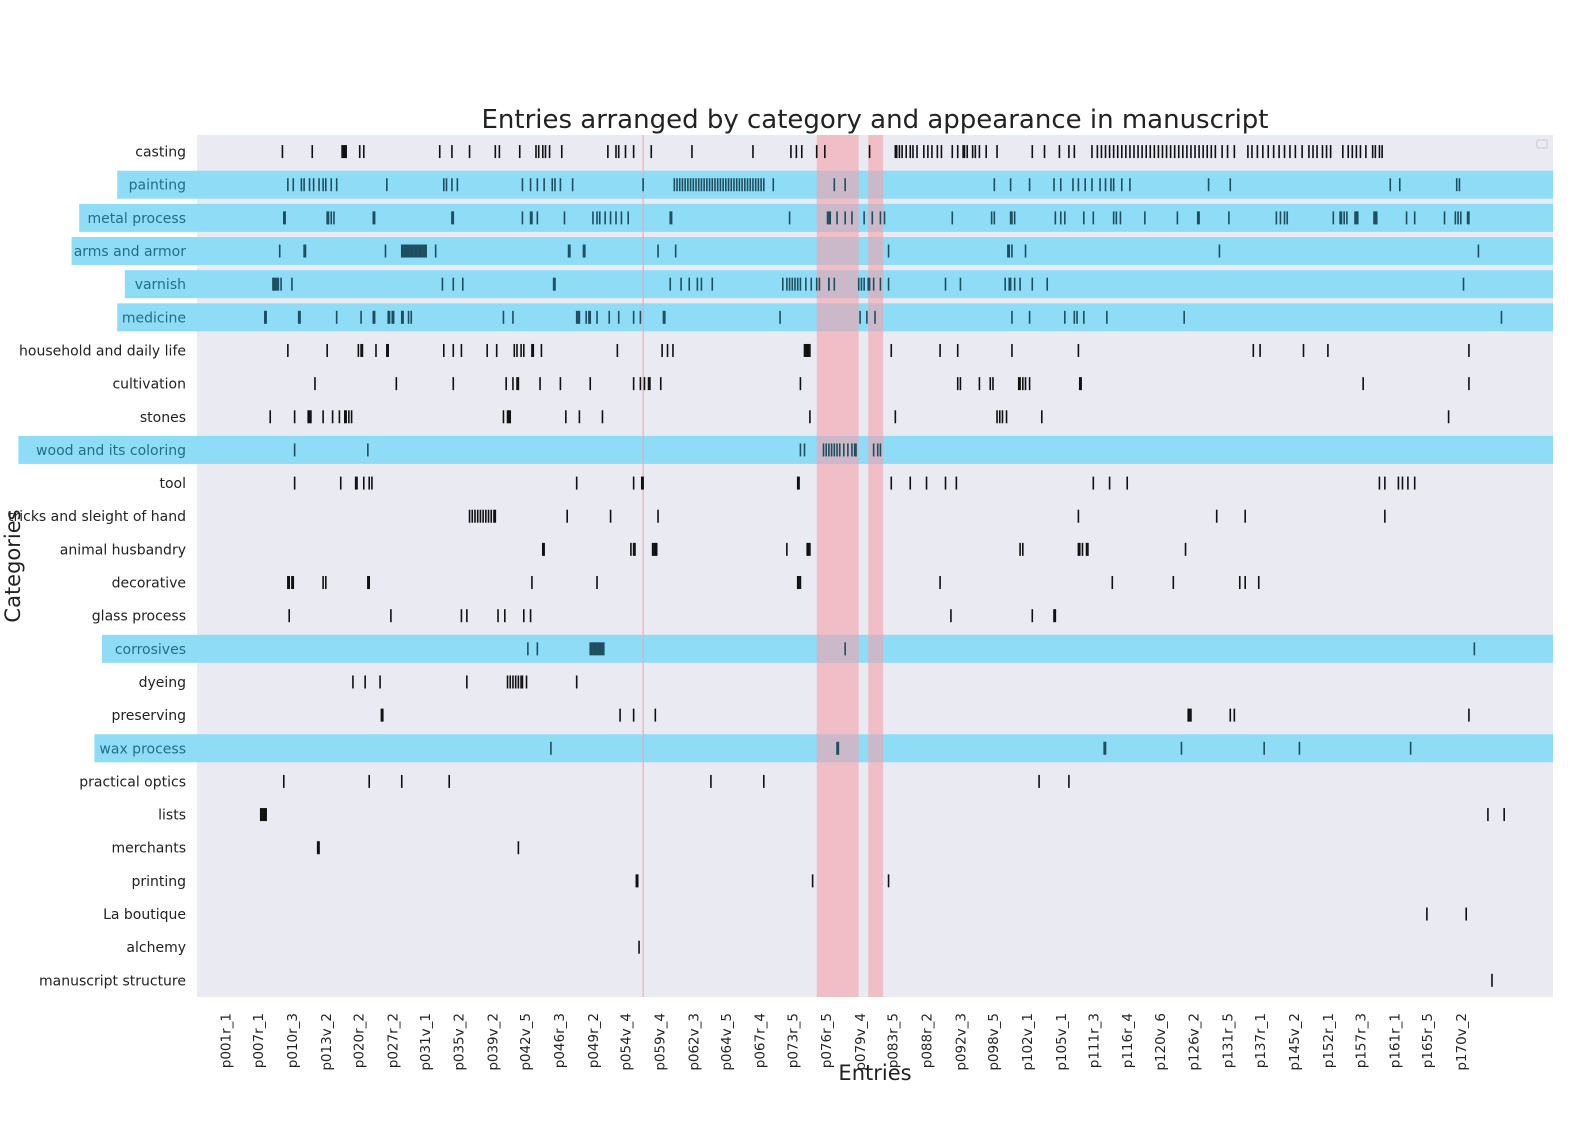 This screenshot has width=1575, height=1125. What do you see at coordinates (839, 450) in the screenshot?
I see `entry-mark-wood-and-its-coloring` at bounding box center [839, 450].